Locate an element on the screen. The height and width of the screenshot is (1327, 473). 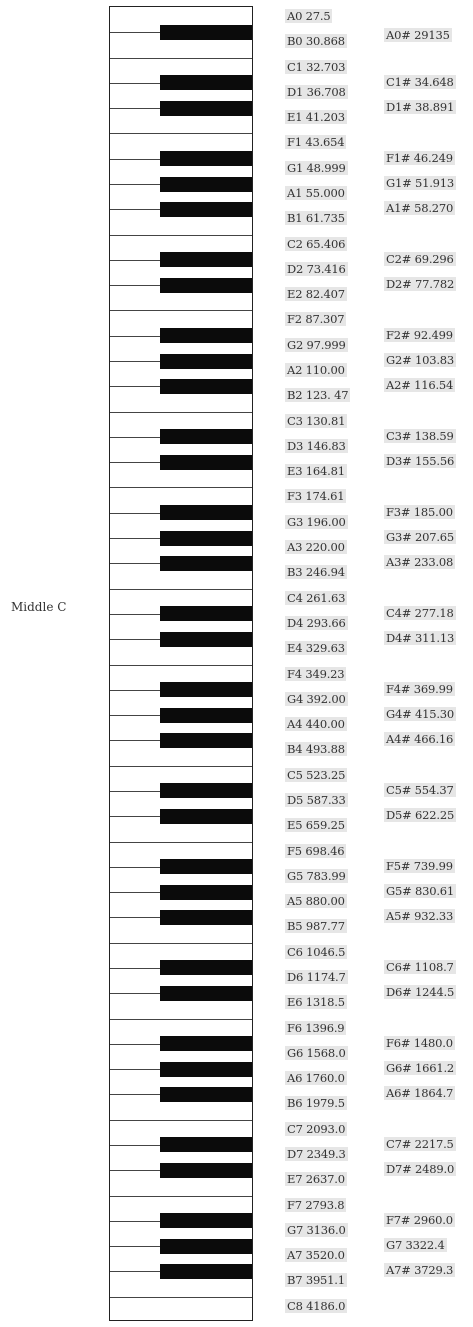
natural-note-label: A2 110.00 is located at coordinates (316, 370).